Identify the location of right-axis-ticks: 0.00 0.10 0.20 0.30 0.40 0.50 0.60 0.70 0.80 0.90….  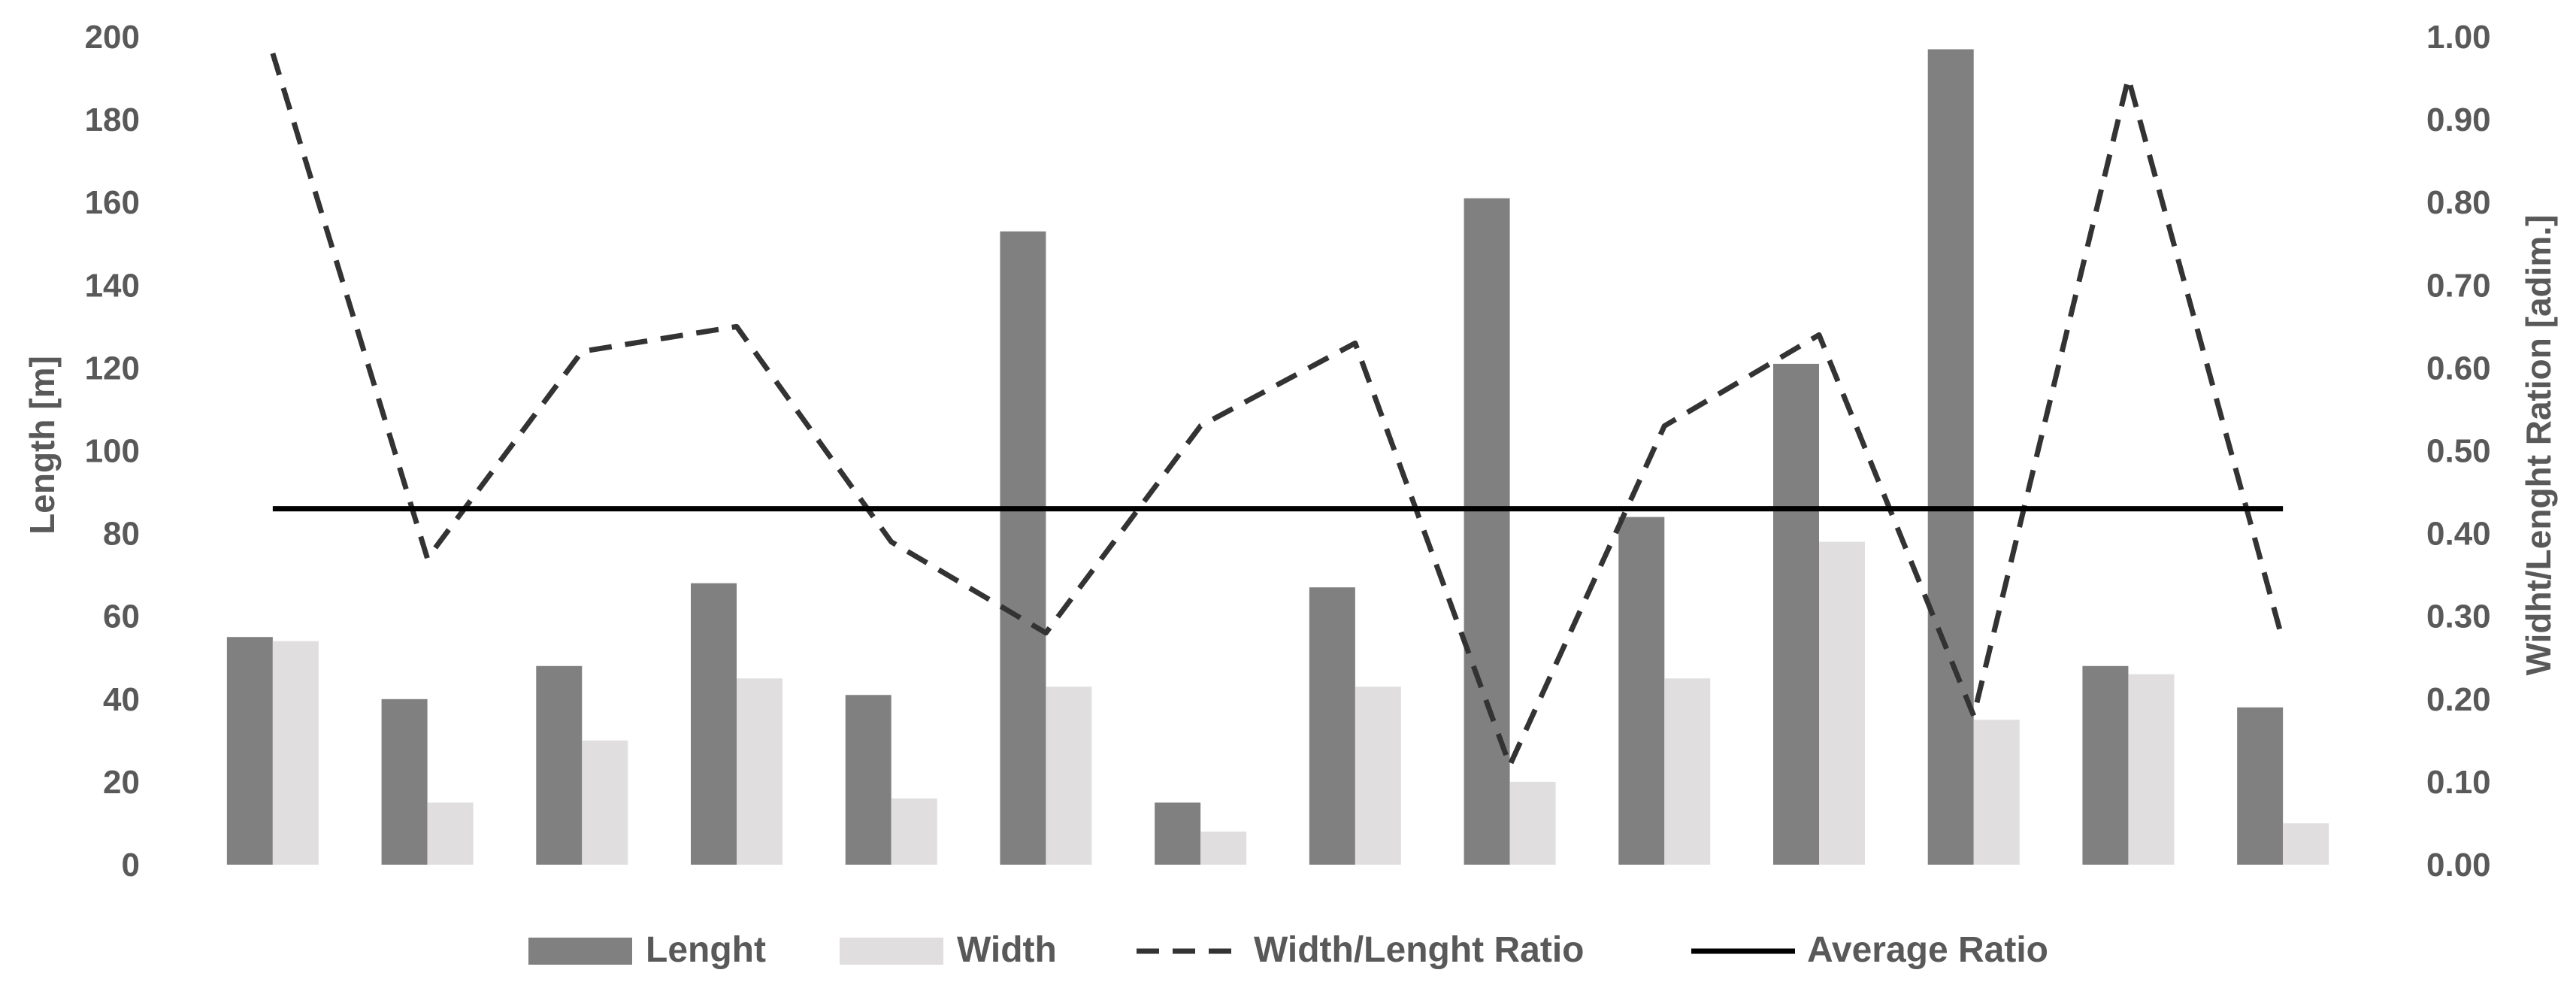
(2458, 451).